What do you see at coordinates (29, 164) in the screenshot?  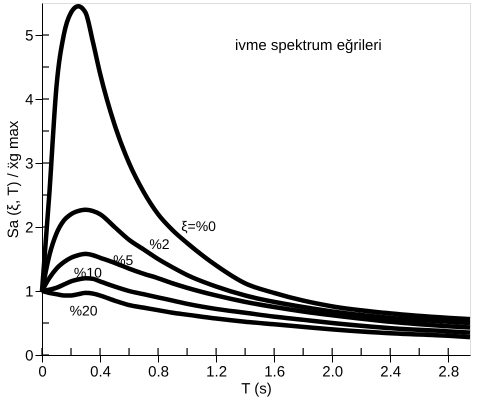 I see `y-tick-label: 3` at bounding box center [29, 164].